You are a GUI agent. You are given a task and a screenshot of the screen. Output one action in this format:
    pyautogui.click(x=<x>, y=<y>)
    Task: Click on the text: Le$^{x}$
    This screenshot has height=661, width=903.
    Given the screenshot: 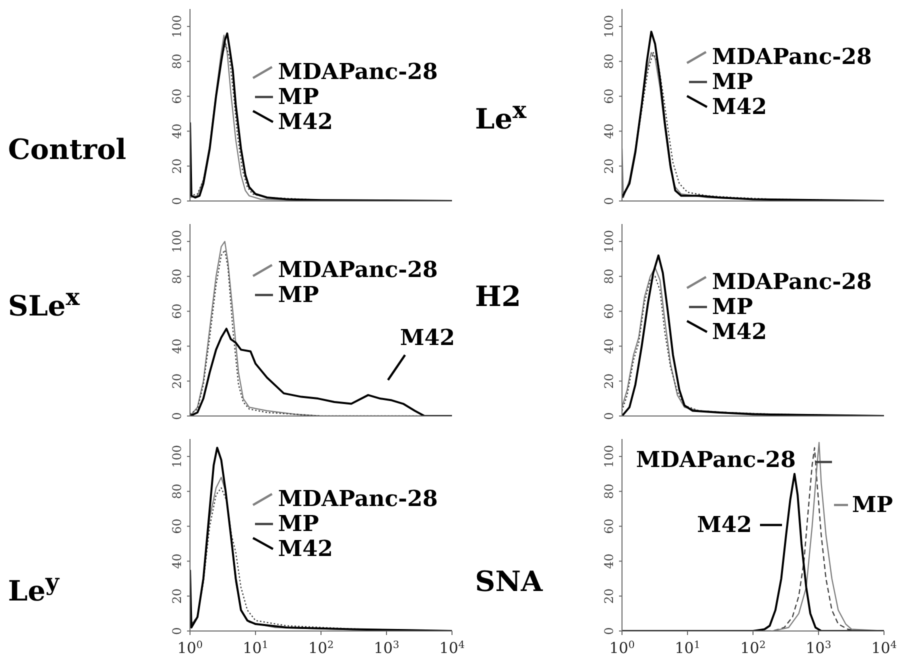 What is the action you would take?
    pyautogui.click(x=500, y=116)
    